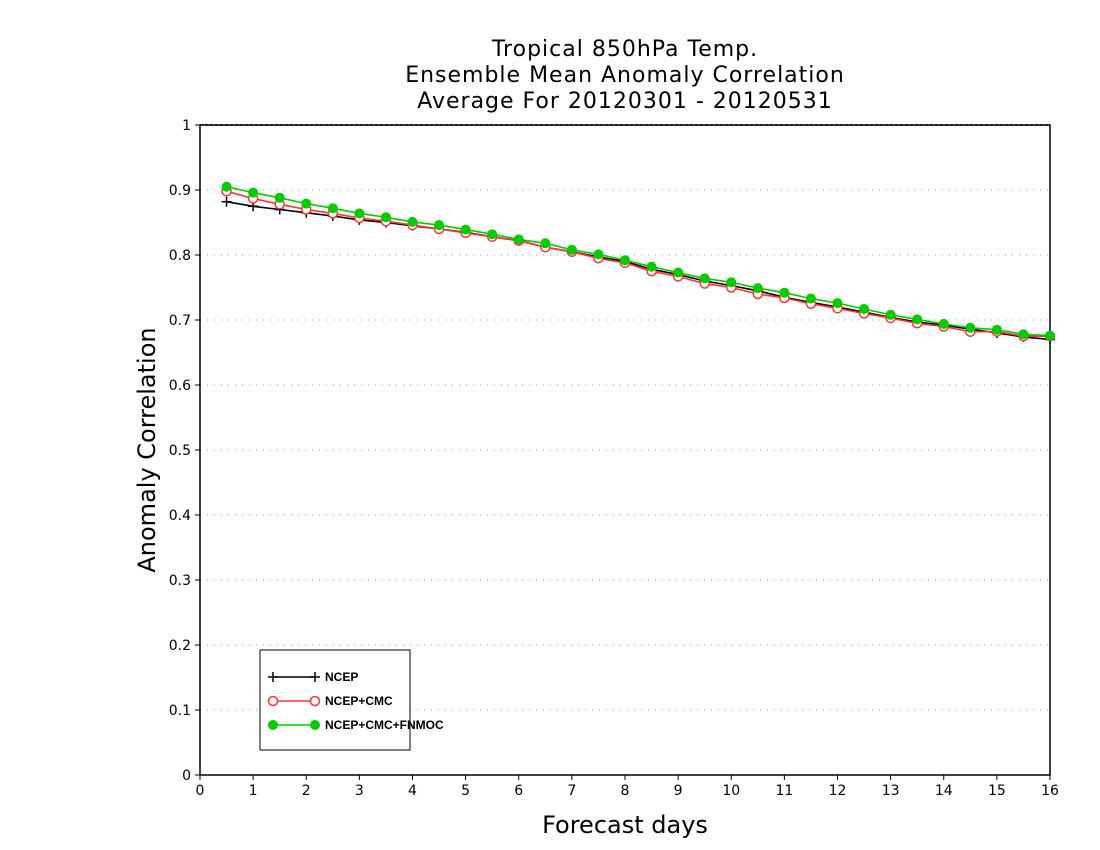 The image size is (1100, 850). What do you see at coordinates (180, 646) in the screenshot?
I see `y-tick-label-2: 0.2` at bounding box center [180, 646].